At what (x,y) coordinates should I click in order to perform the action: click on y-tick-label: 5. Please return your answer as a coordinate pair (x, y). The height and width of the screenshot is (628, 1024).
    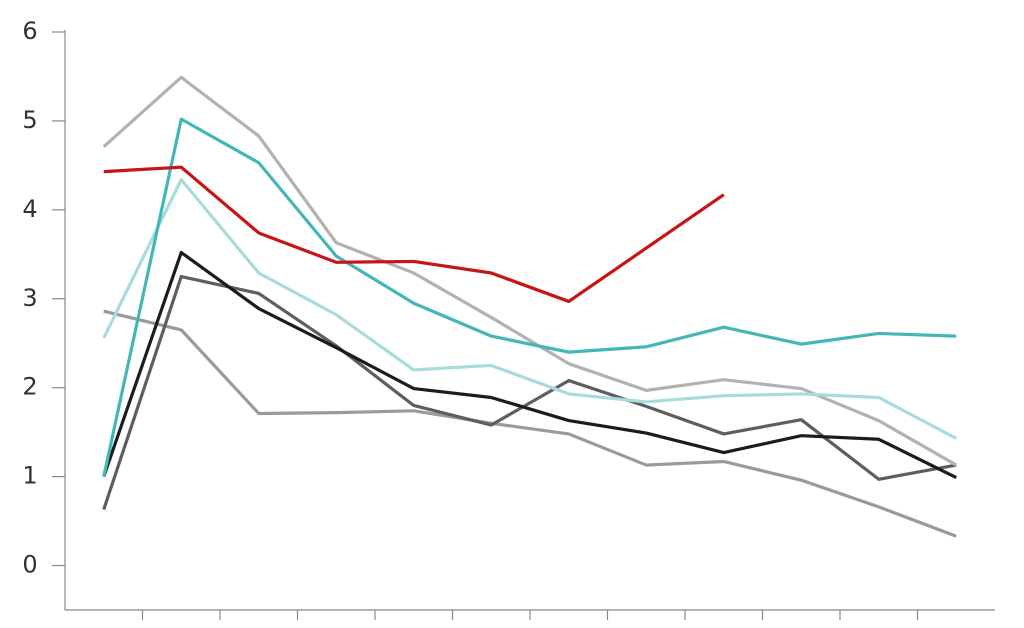
    Looking at the image, I should click on (29, 120).